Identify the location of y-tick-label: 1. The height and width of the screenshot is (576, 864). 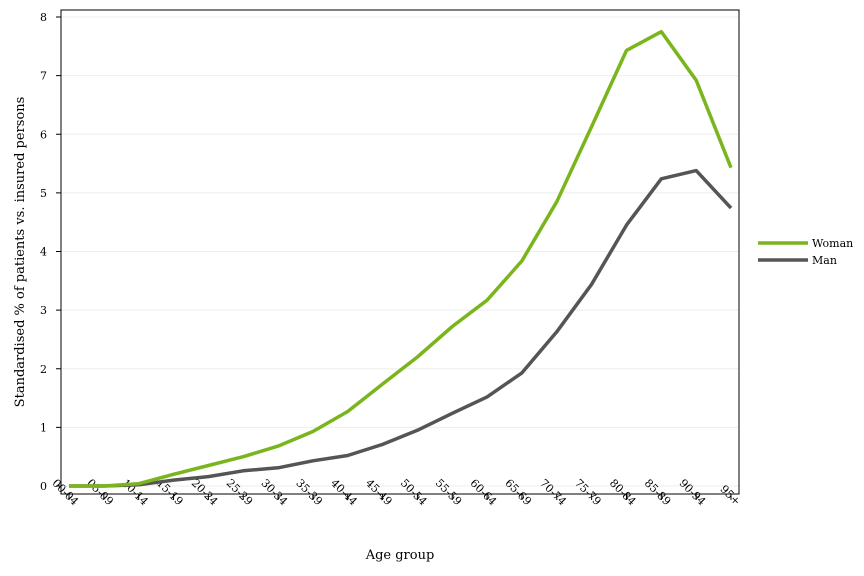
(43, 427).